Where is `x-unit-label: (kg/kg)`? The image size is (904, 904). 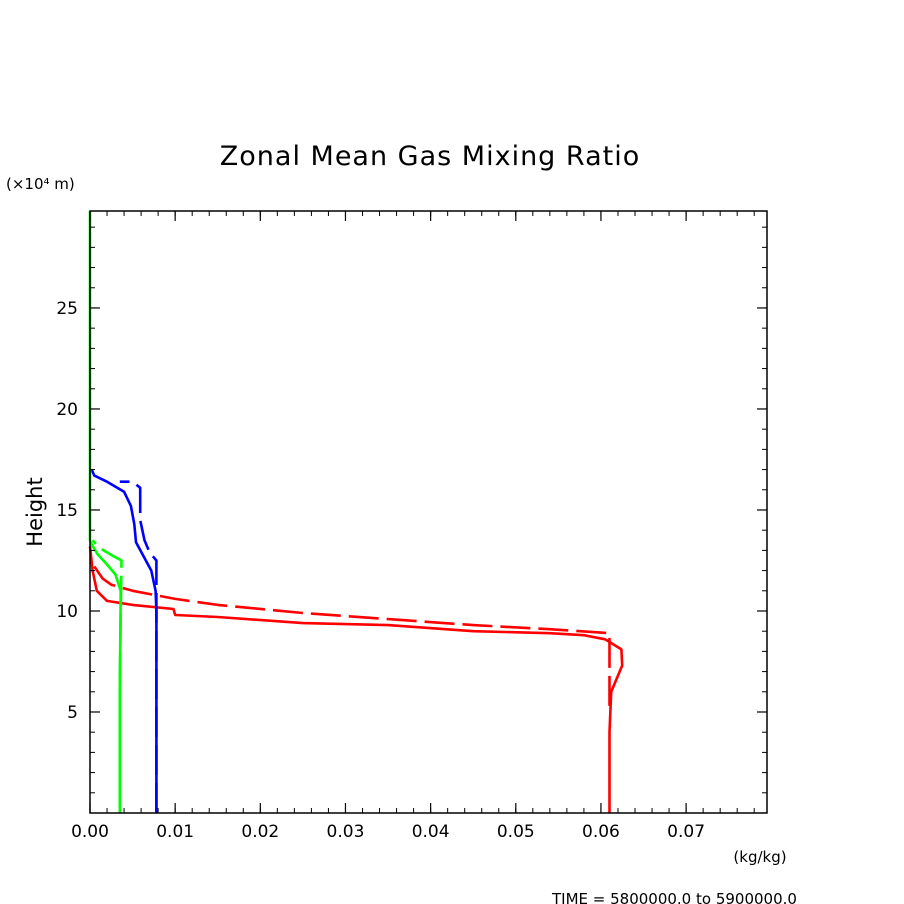 x-unit-label: (kg/kg) is located at coordinates (759, 857).